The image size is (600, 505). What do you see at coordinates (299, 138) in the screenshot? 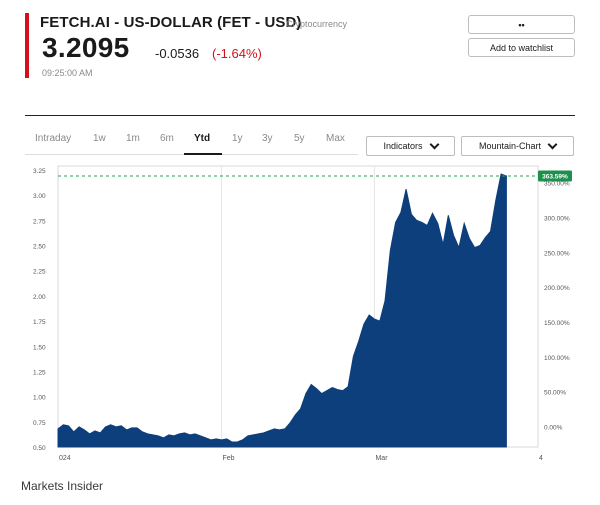
I see `tab-5y: 5y` at bounding box center [299, 138].